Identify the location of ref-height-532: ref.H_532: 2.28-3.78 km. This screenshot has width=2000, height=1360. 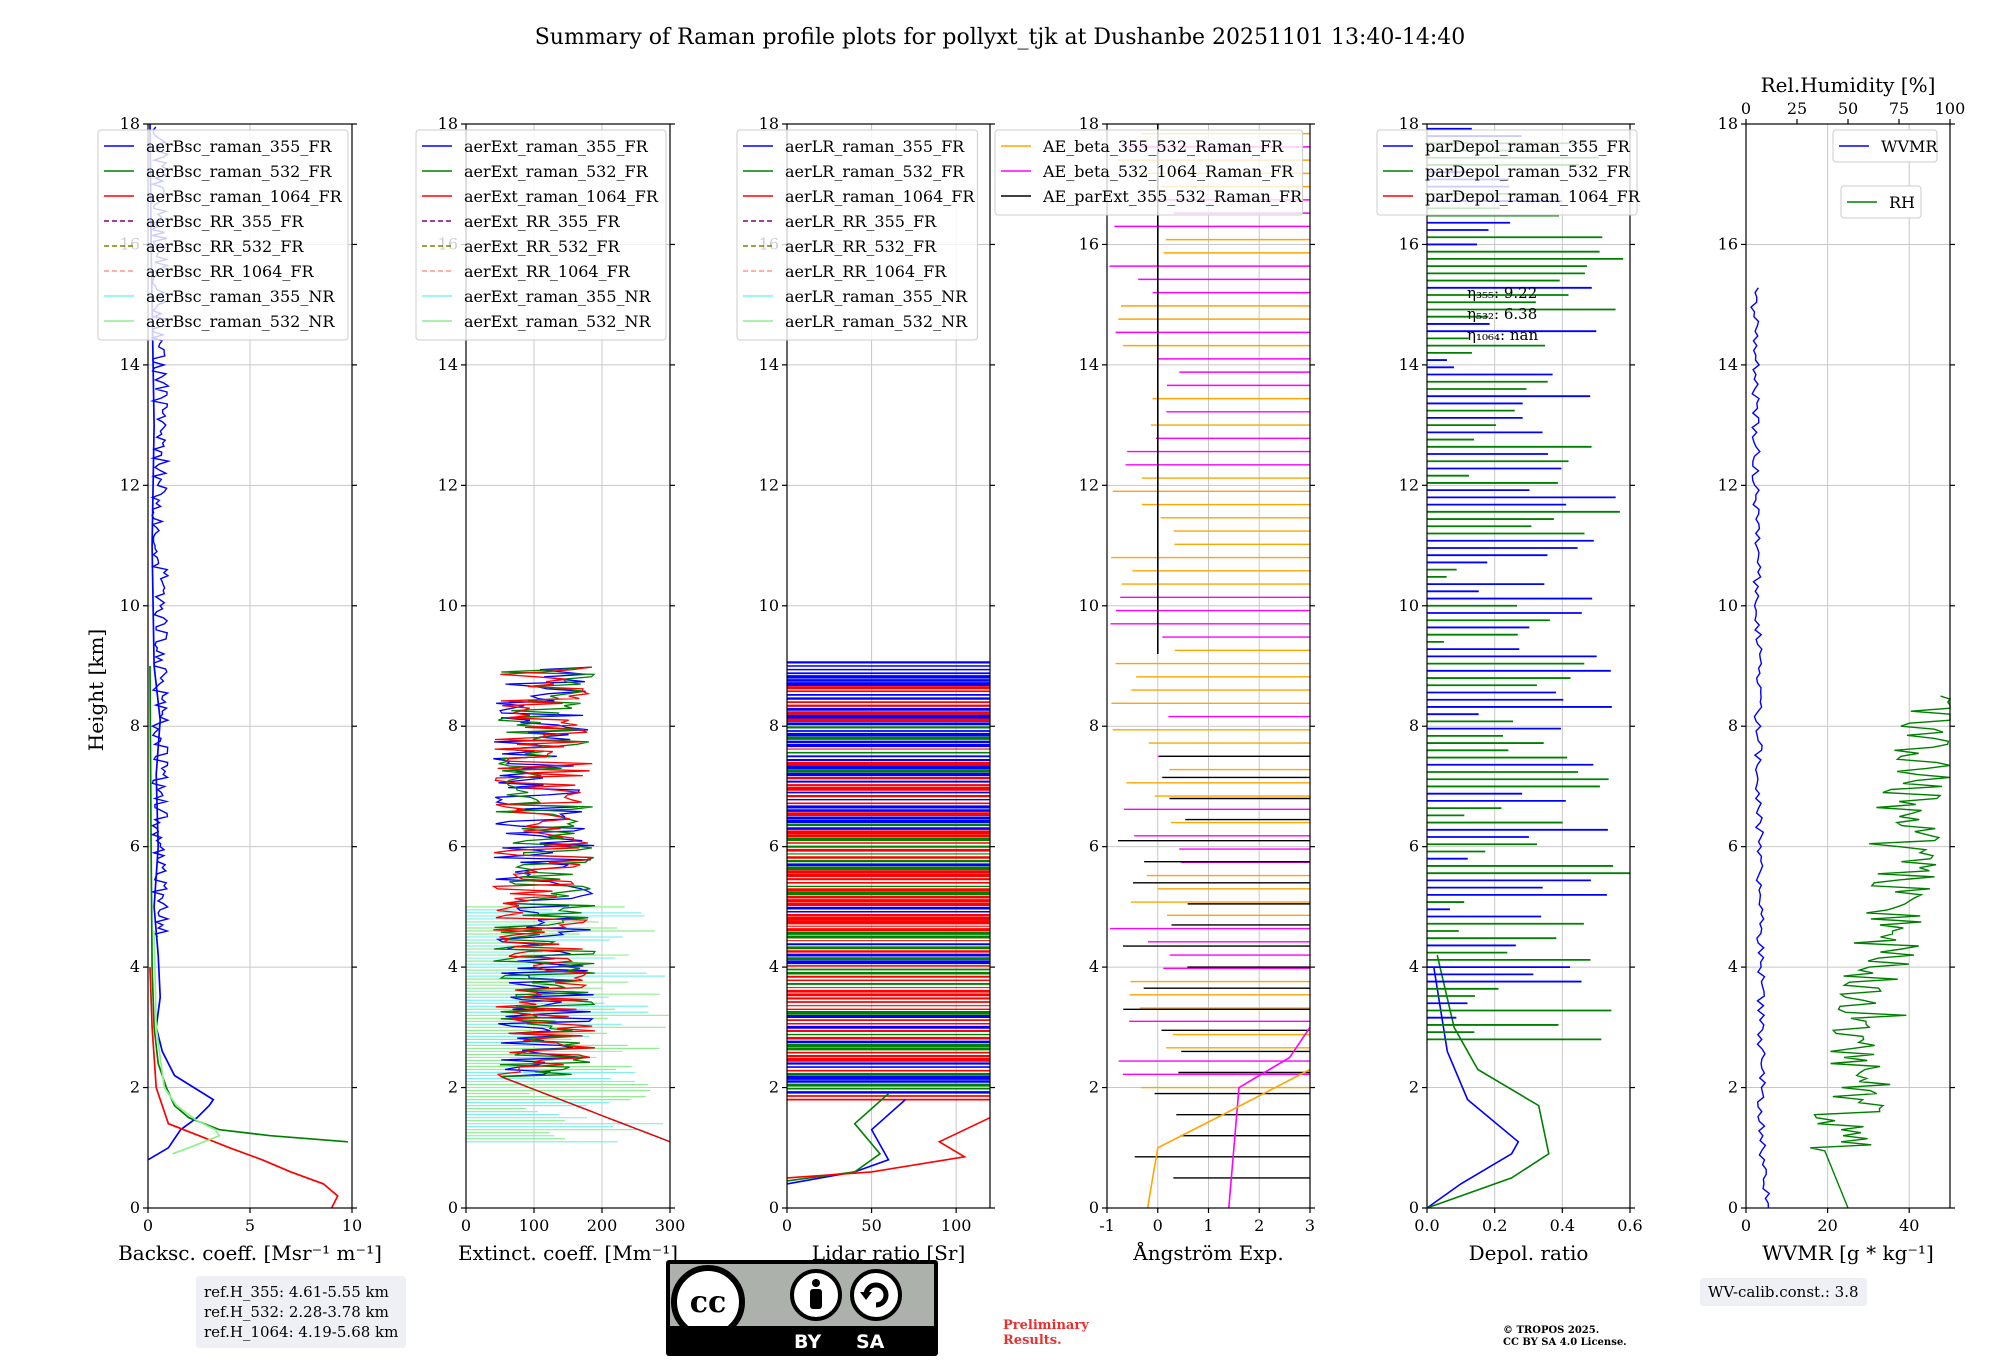
(296, 1312).